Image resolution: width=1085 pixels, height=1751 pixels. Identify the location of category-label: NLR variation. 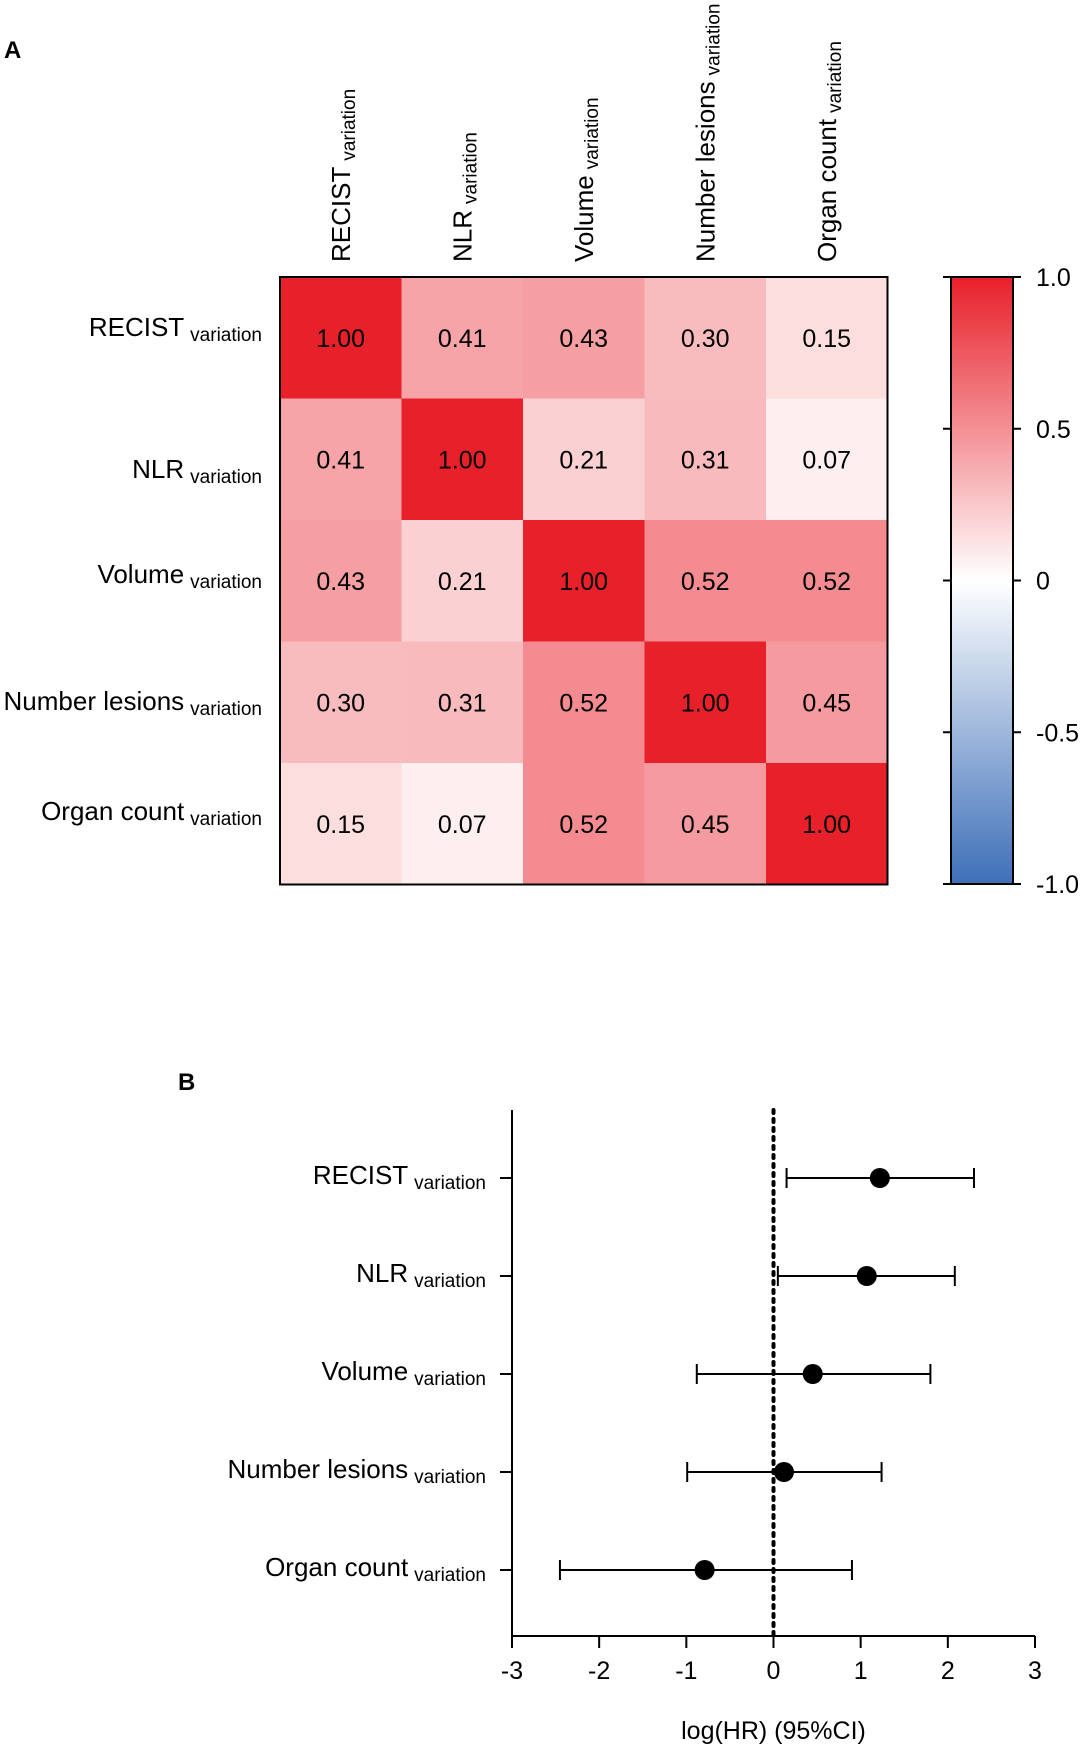
(421, 1275).